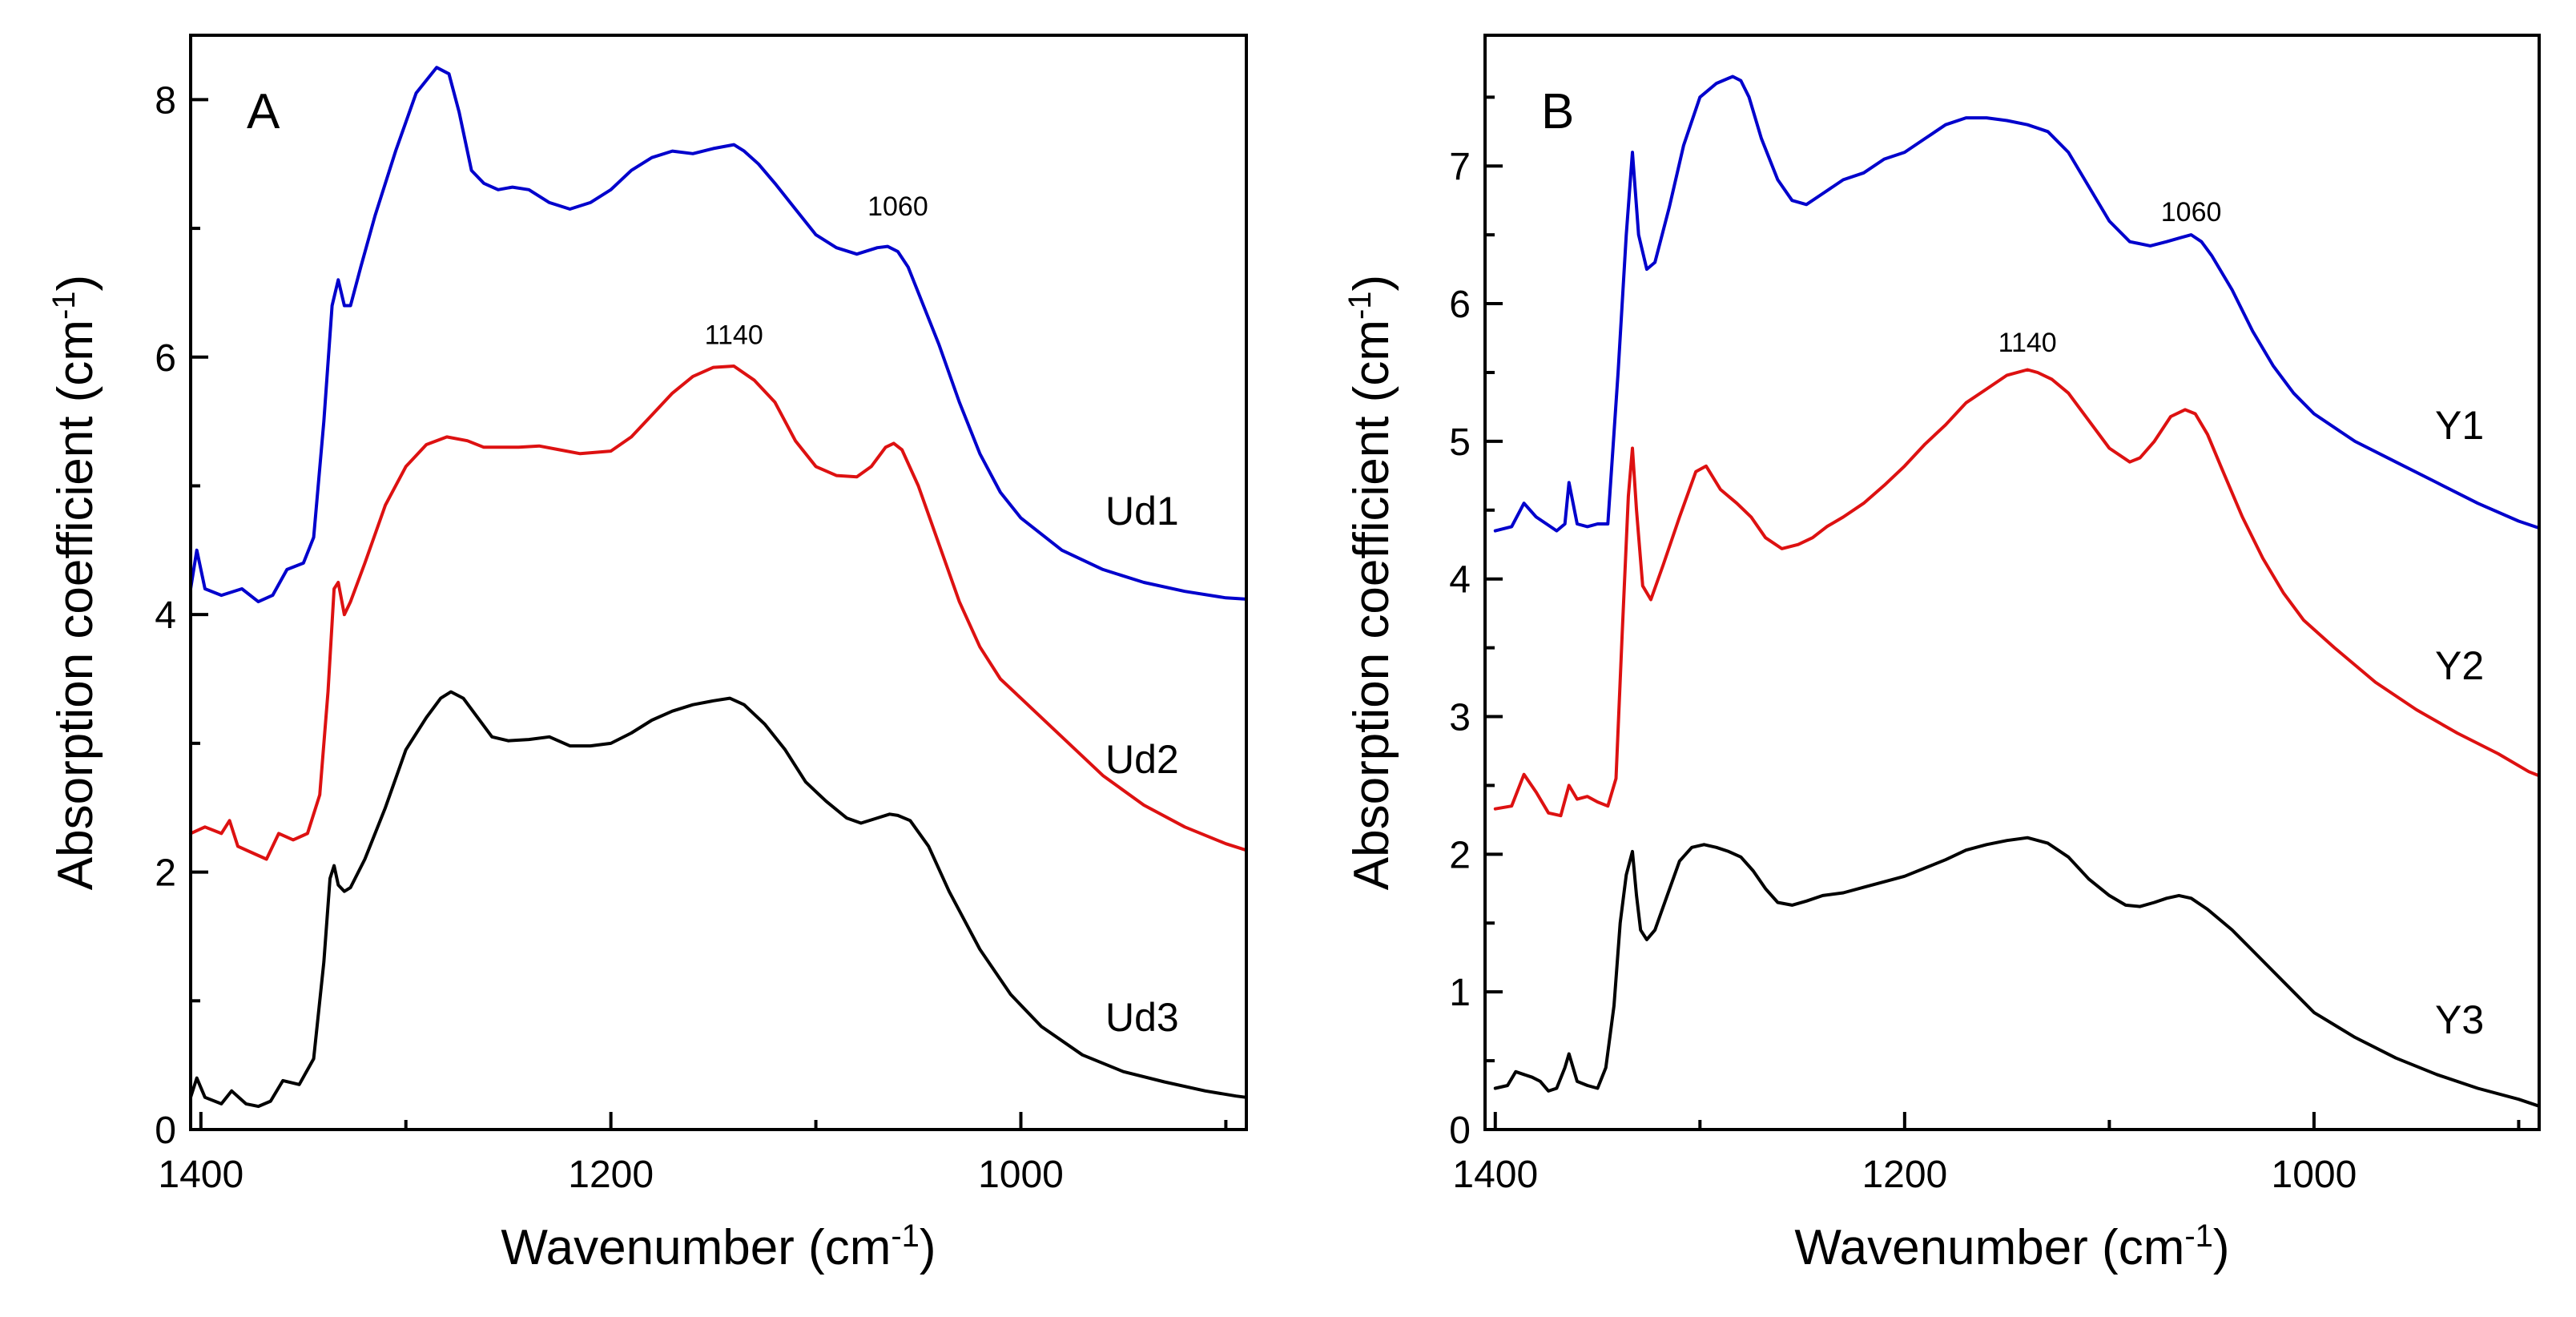 Image resolution: width=2576 pixels, height=1317 pixels. Describe the element at coordinates (1557, 111) in the screenshot. I see `panel-b-letter: B` at that location.